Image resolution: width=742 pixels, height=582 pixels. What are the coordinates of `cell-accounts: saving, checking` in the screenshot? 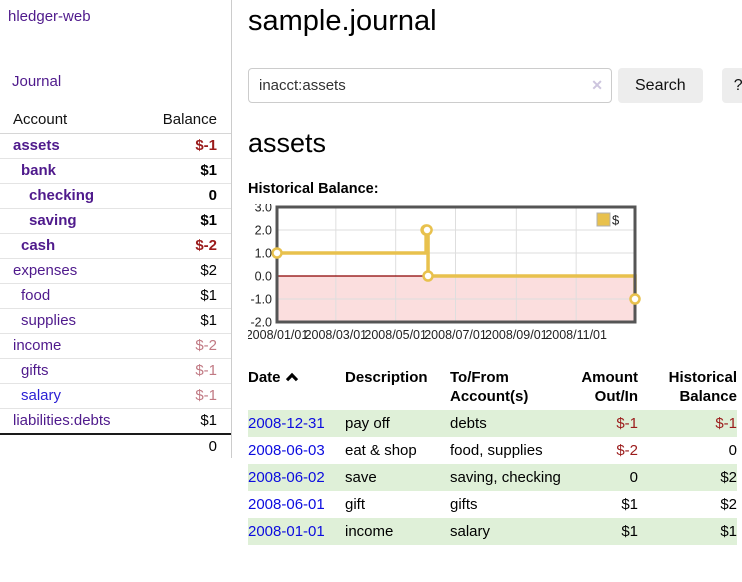 It's located at (505, 477).